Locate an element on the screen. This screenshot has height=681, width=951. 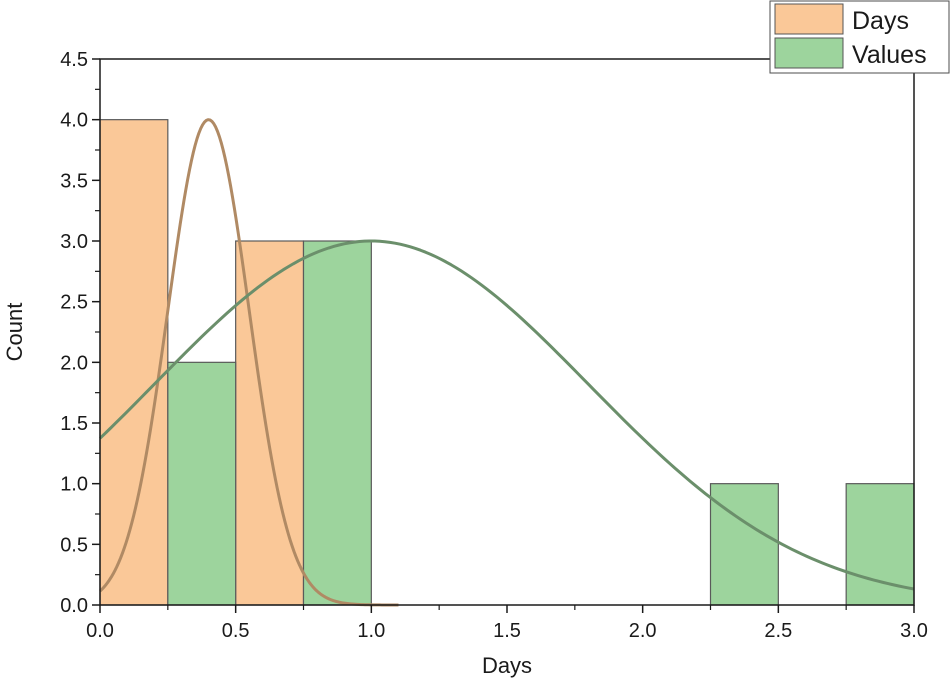
y-tick-label: 1.5 is located at coordinates (74, 424).